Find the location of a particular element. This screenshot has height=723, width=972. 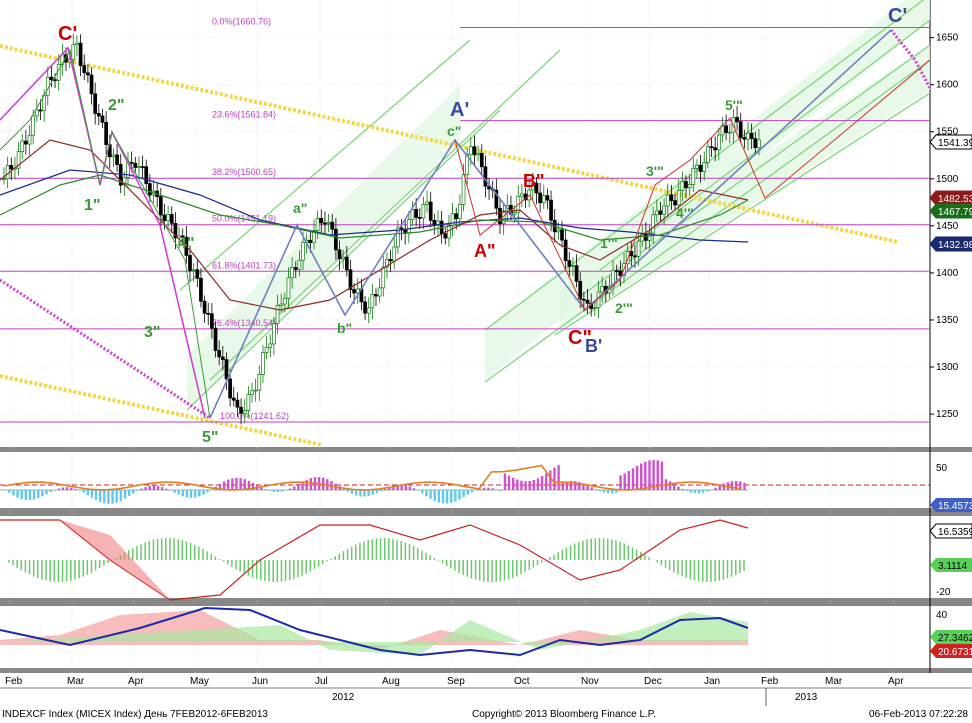

wave-label: A" is located at coordinates (485, 251).